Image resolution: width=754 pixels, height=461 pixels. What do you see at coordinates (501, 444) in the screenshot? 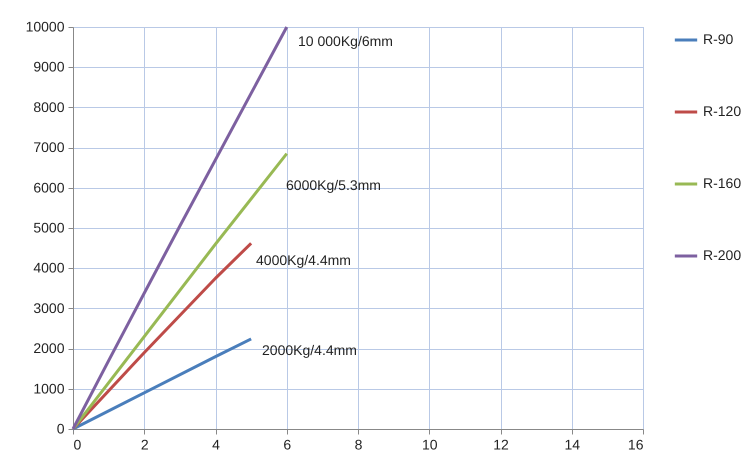
I see `x-tick-label: 12` at bounding box center [501, 444].